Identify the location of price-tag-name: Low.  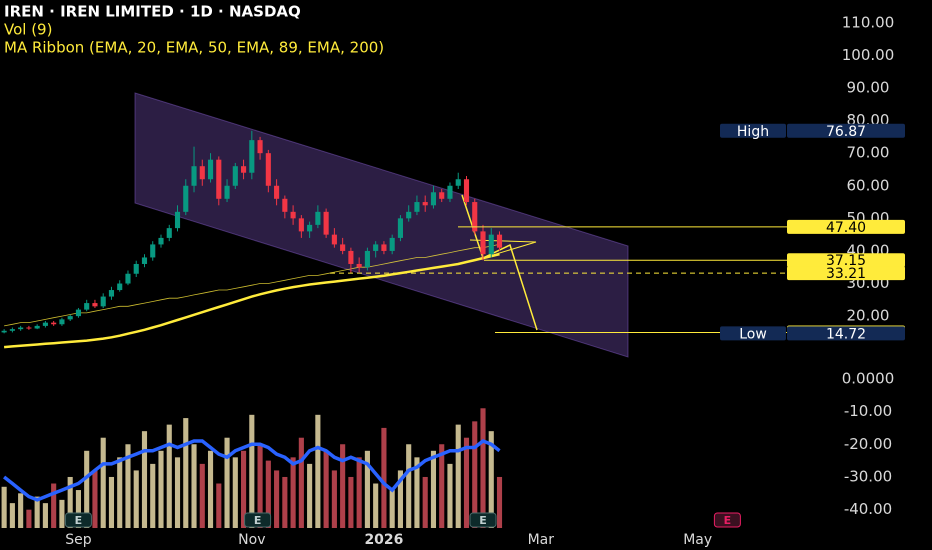
(753, 334).